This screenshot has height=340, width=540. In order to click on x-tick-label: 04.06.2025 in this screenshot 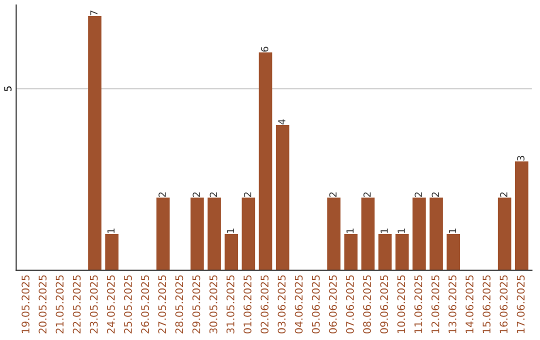, I will do `click(298, 304)`.